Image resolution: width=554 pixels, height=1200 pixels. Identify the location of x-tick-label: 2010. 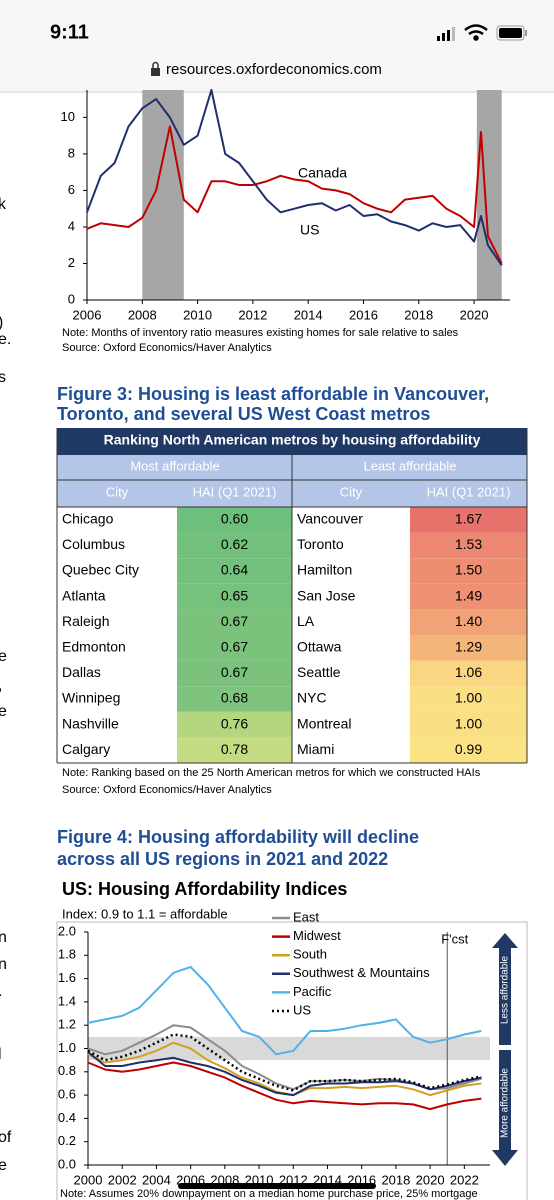
(197, 314).